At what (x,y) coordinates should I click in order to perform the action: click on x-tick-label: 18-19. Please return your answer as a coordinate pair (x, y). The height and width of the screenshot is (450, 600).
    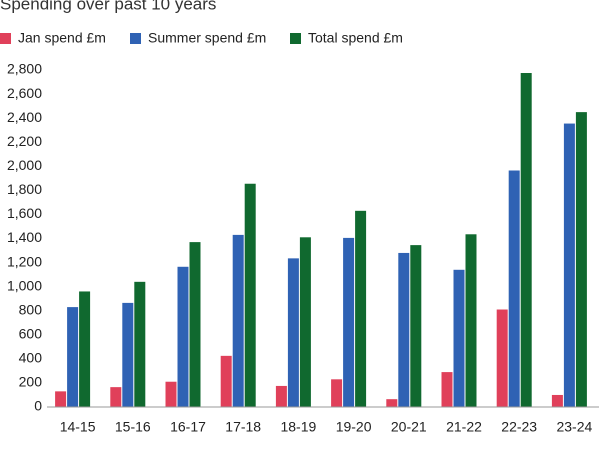
    Looking at the image, I should click on (298, 427).